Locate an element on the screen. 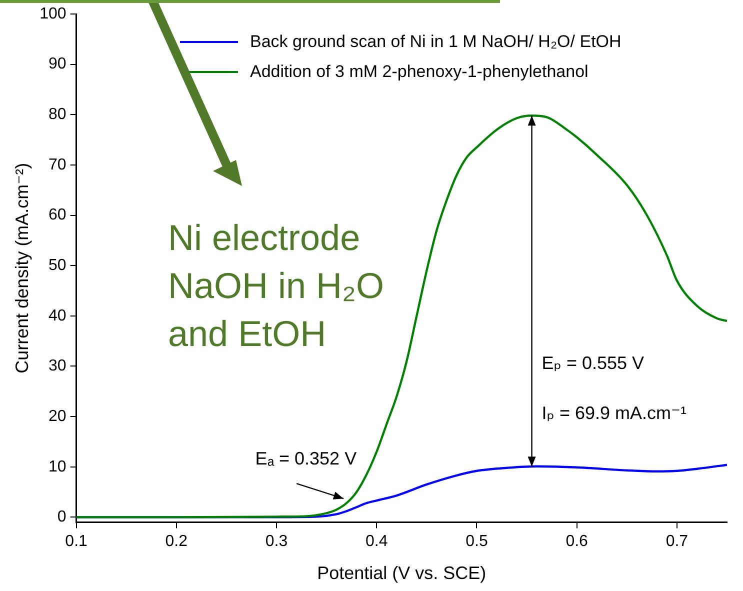  annotation: Eₚ = 0.555 V is located at coordinates (593, 363).